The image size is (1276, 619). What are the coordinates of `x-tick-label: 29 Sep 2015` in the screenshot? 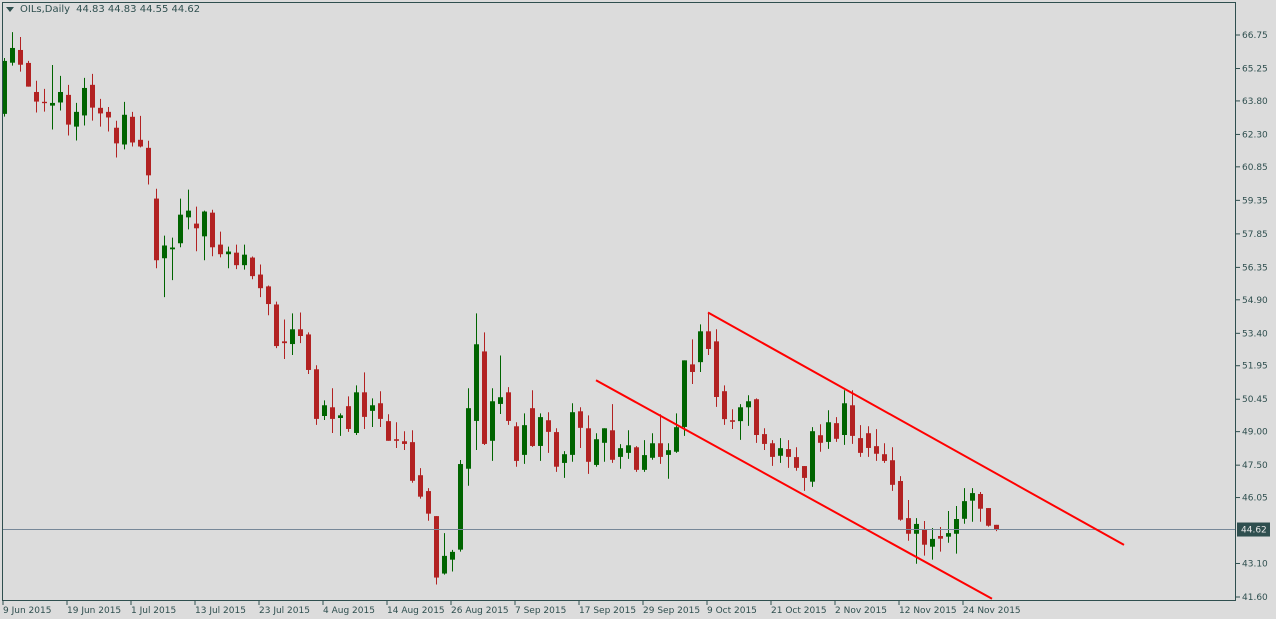 It's located at (671, 611).